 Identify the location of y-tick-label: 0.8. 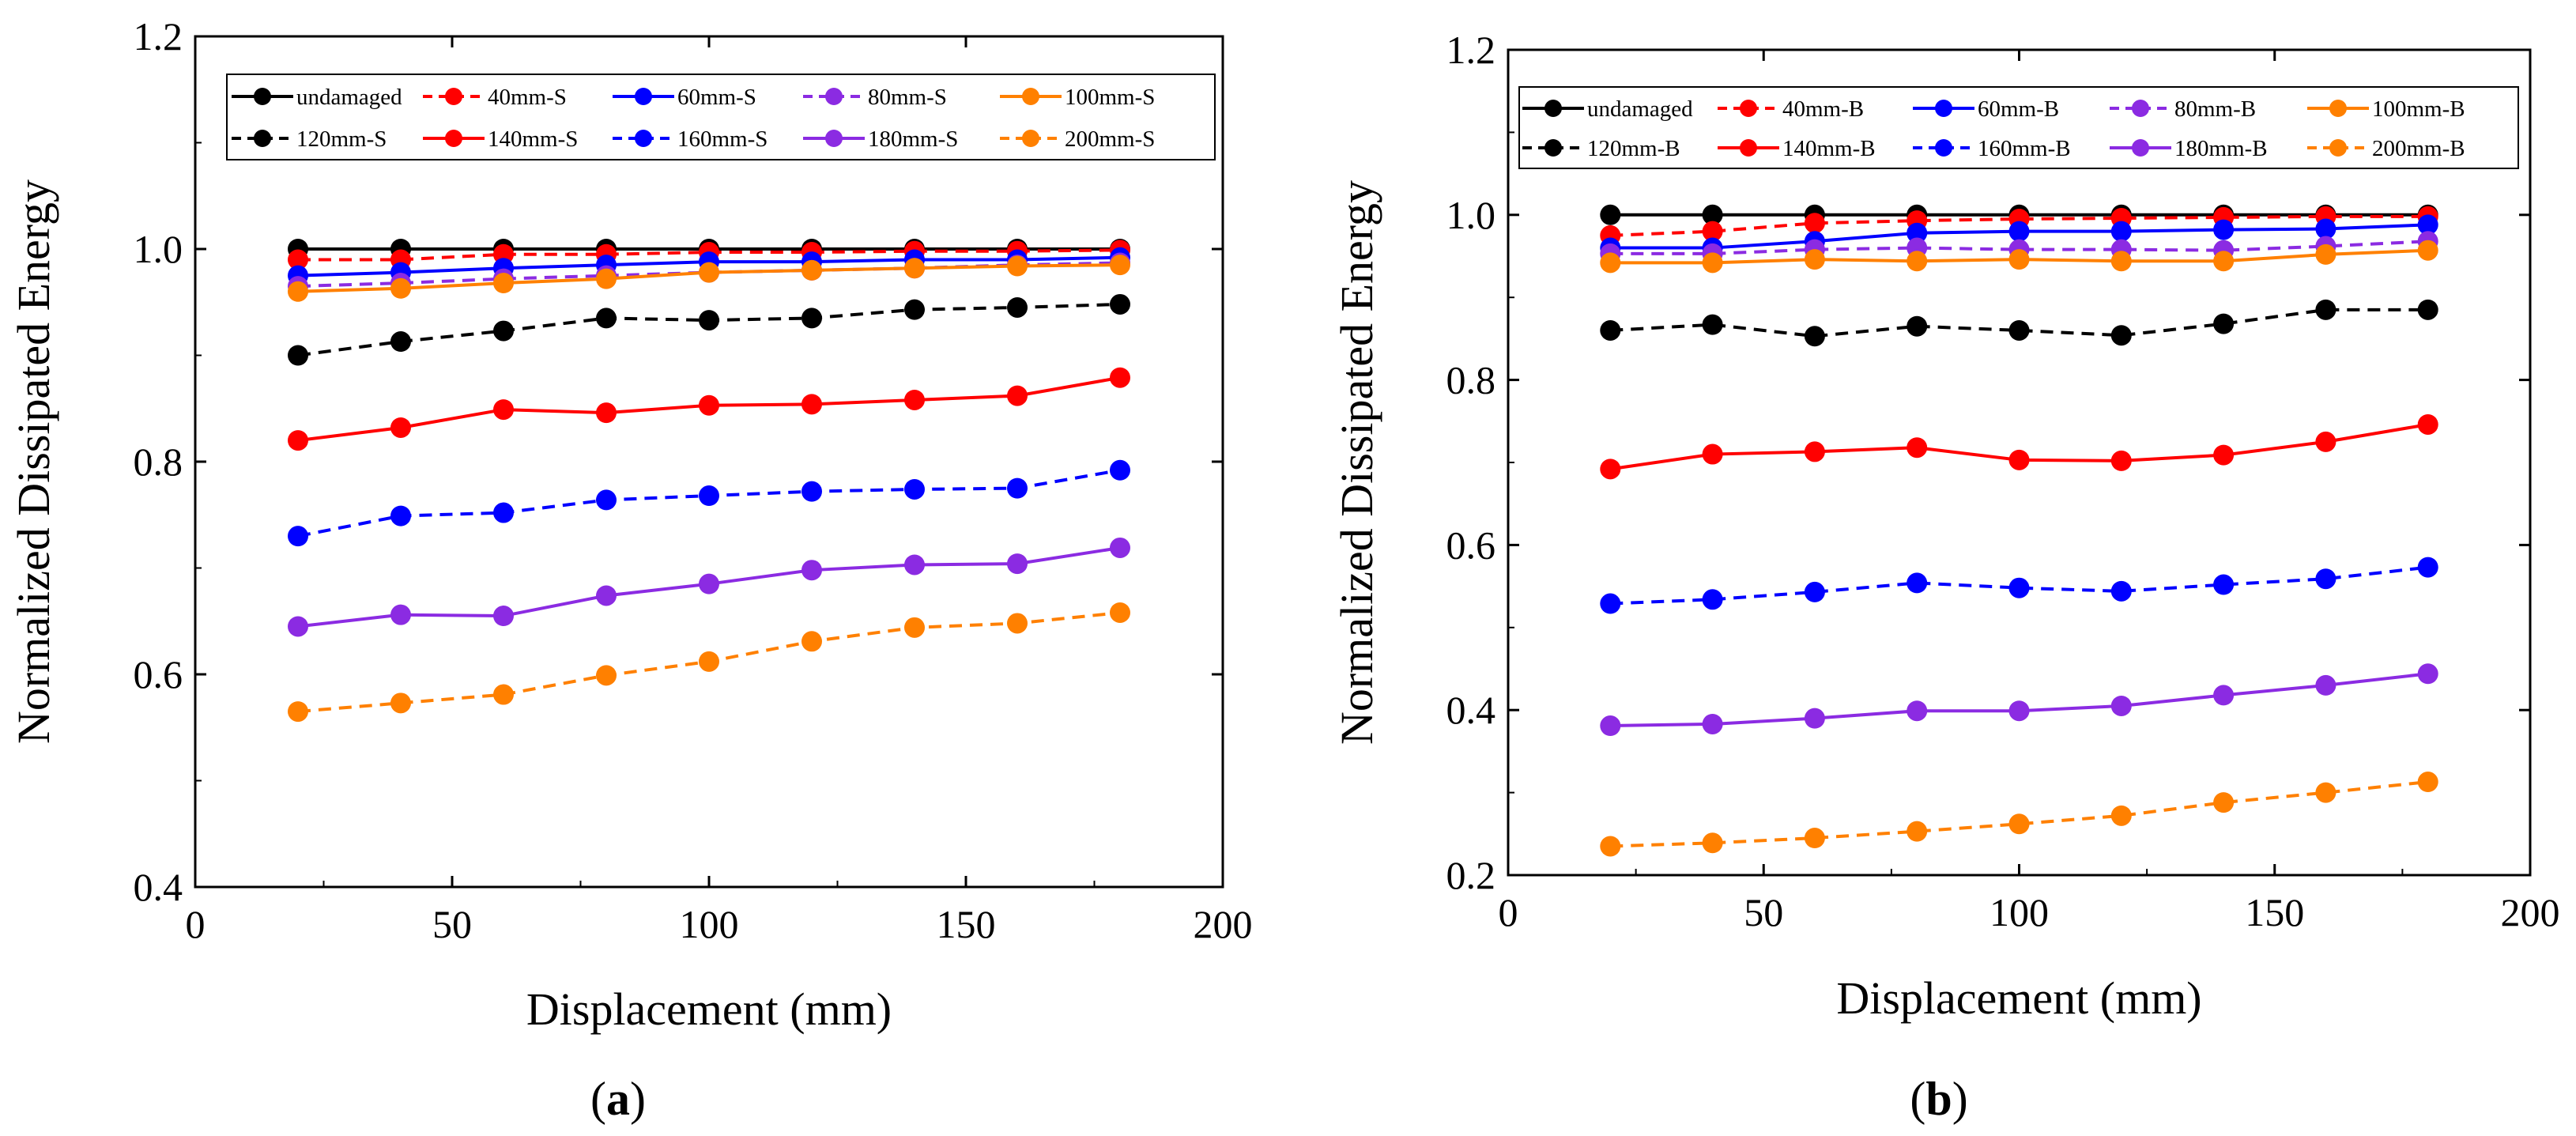
(1471, 380).